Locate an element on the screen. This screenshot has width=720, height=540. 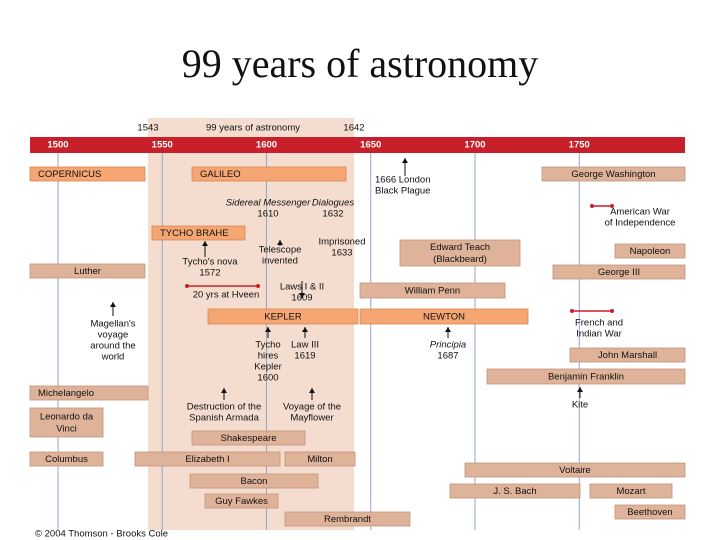
bar-label: George III is located at coordinates (619, 272).